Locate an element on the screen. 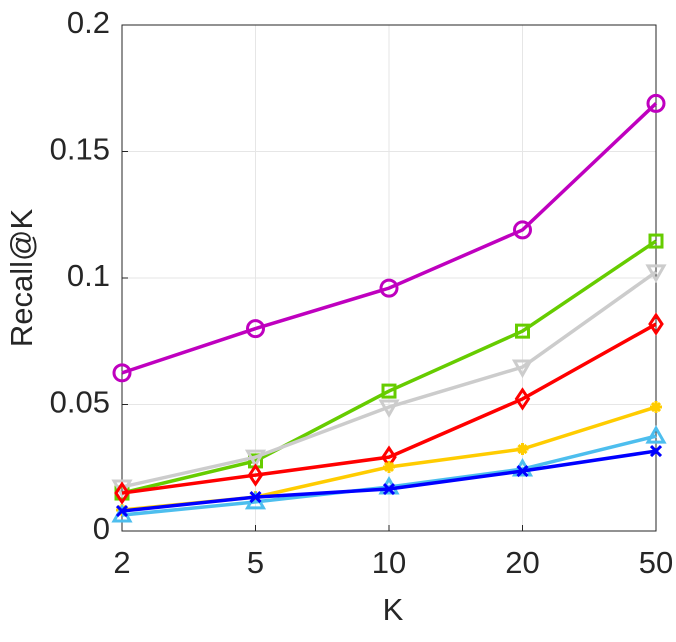  y-axis-label: Recall@K is located at coordinates (21, 278).